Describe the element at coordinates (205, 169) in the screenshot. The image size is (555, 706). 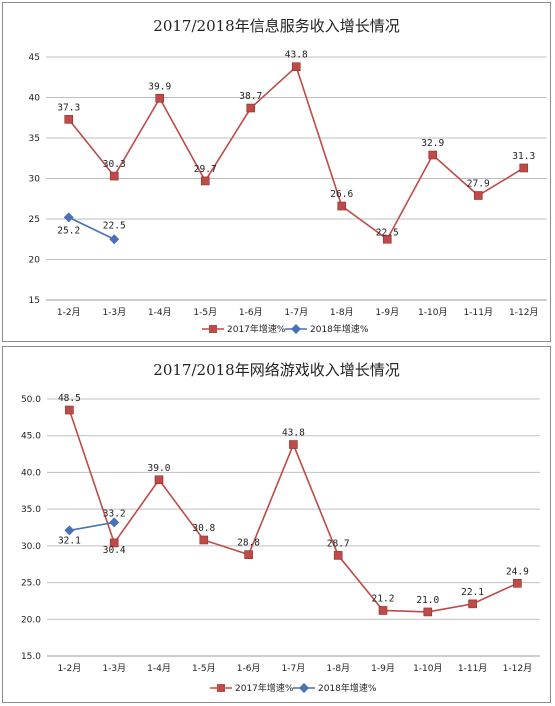
I see `data-label: 29.7` at that location.